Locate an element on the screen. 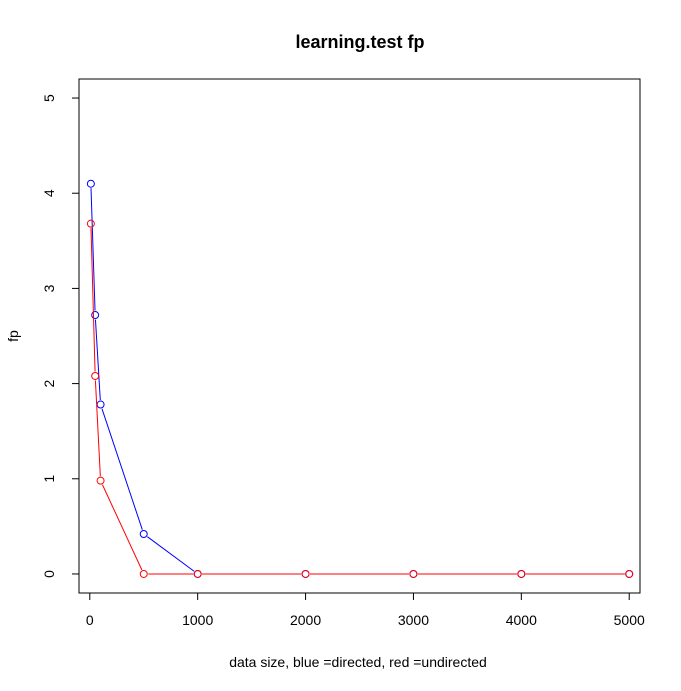 The height and width of the screenshot is (691, 681). x-tick-label: 2000 is located at coordinates (305, 620).